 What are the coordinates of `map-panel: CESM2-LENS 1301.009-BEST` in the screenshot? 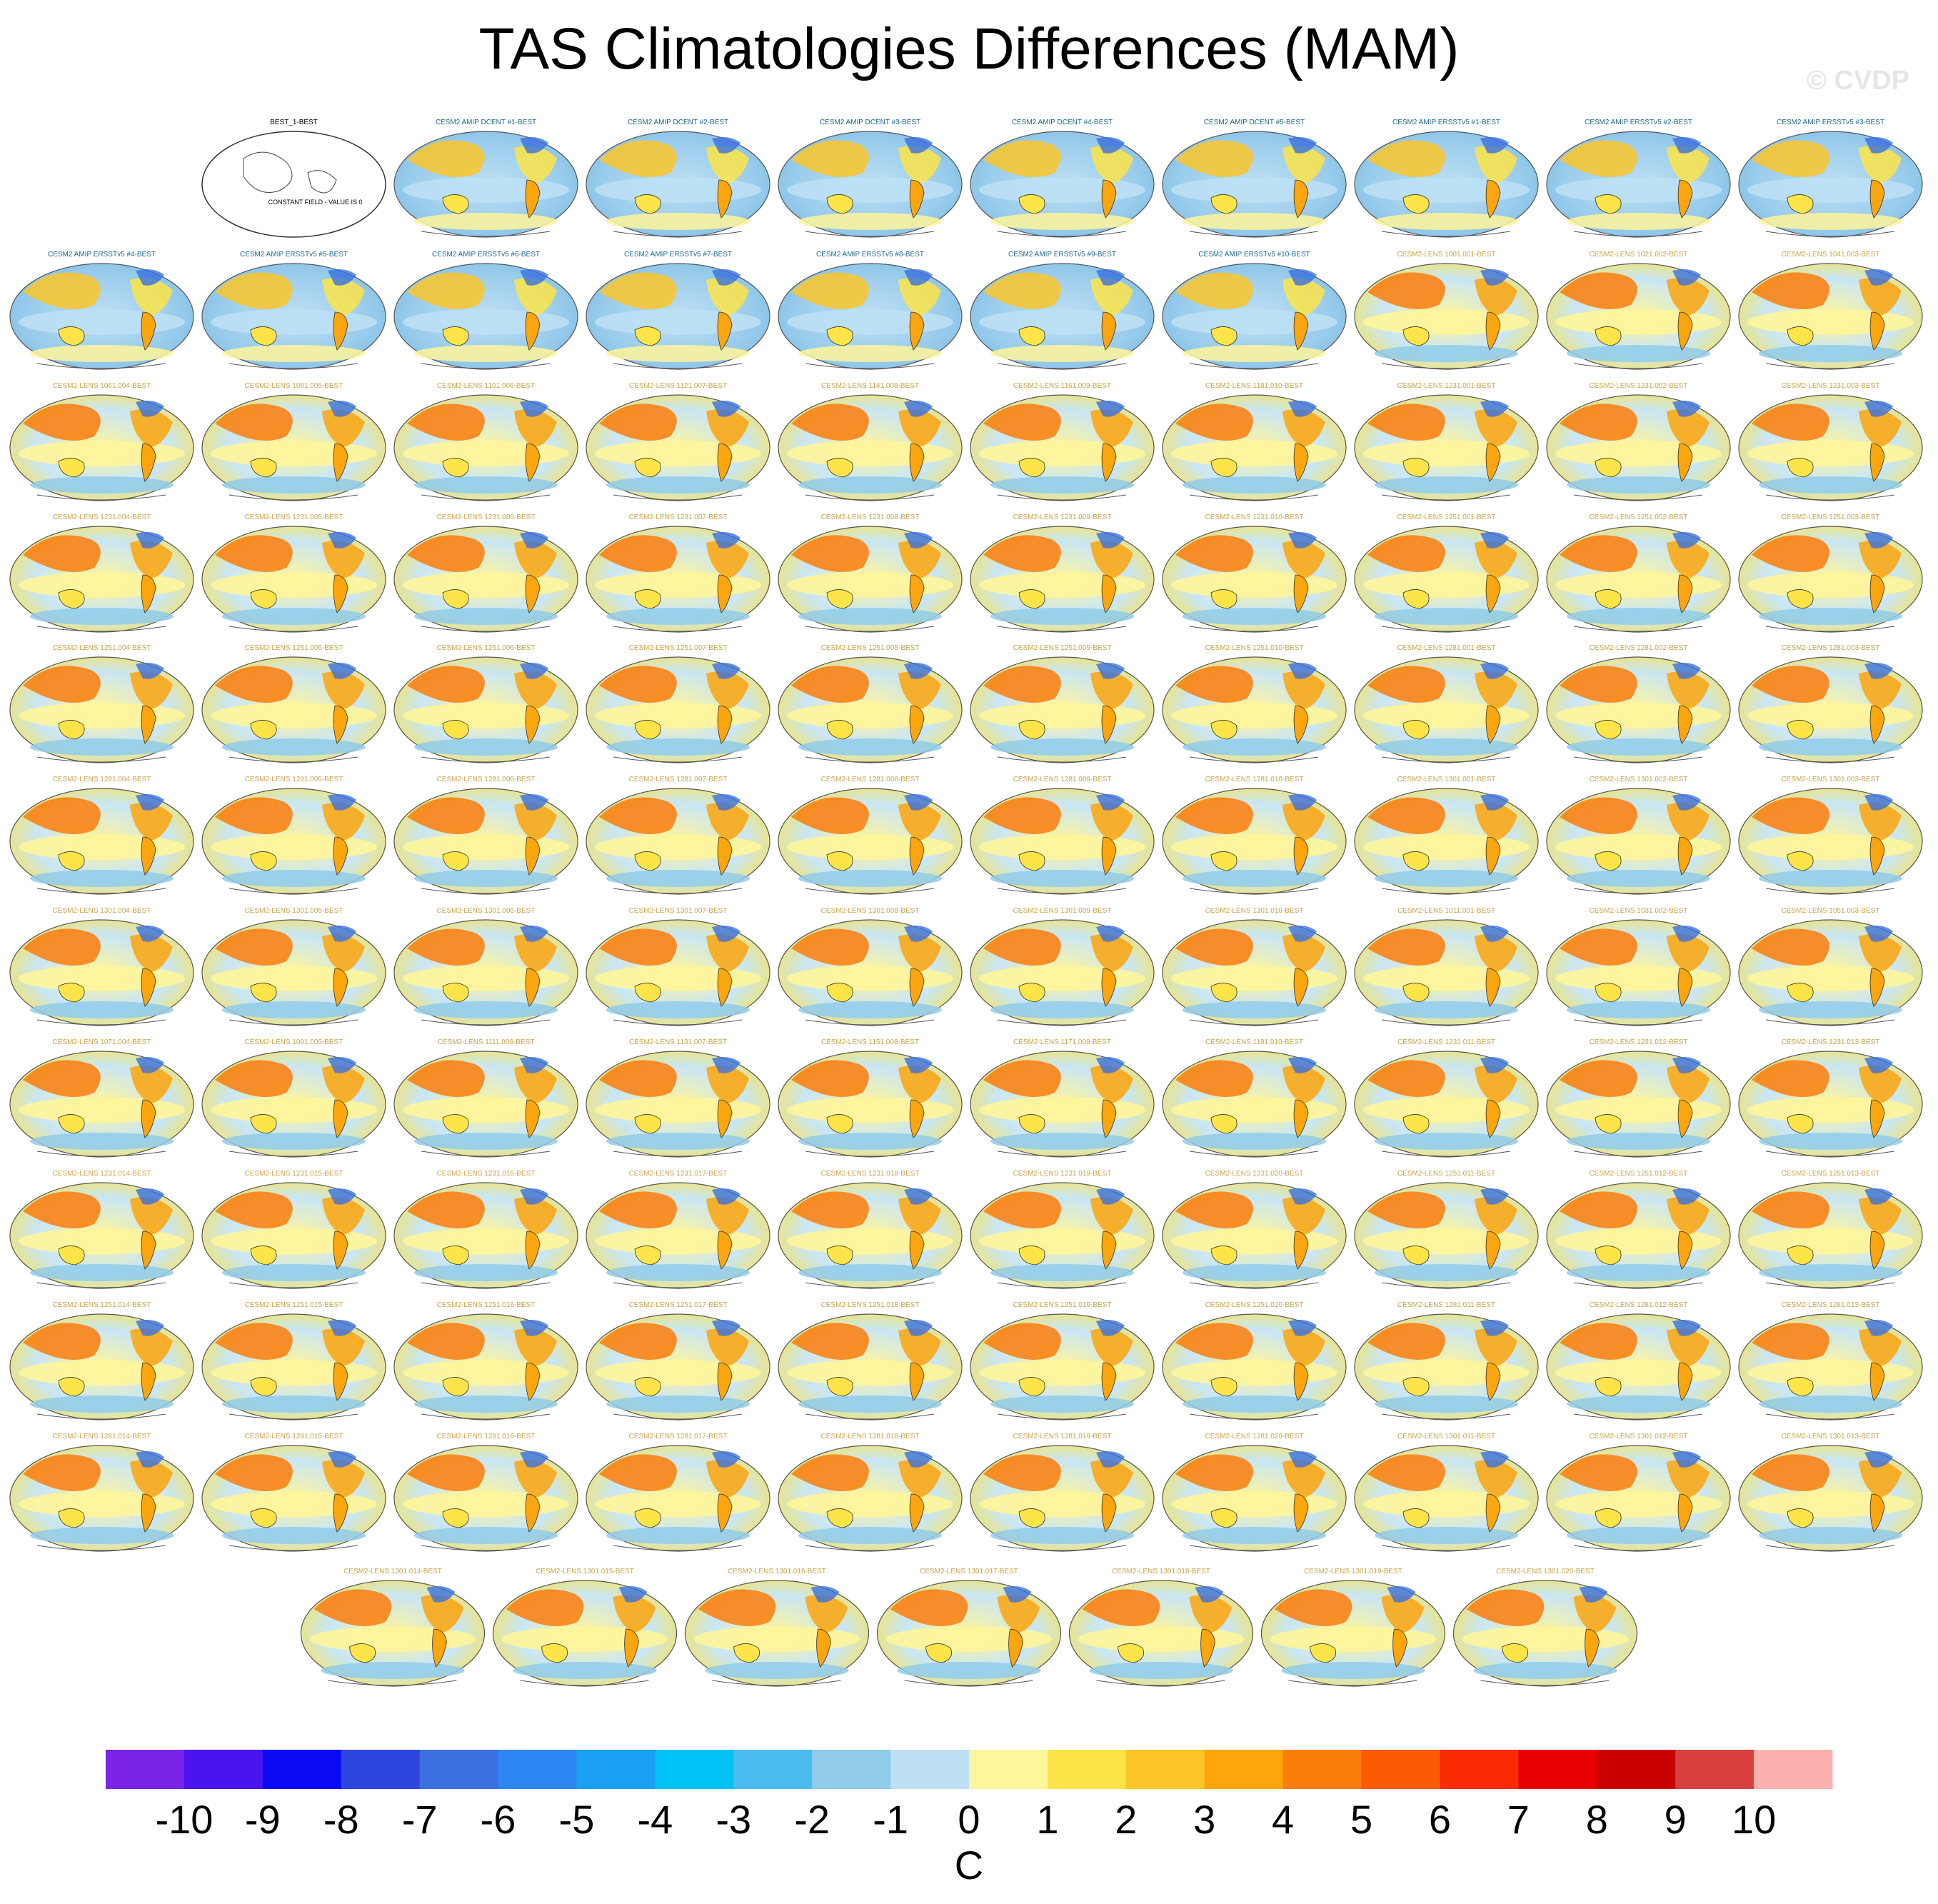 It's located at (1063, 966).